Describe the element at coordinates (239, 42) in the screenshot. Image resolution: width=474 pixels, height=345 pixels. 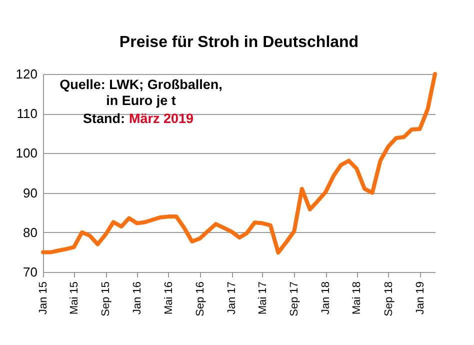
I see `chart-title: Preise für Stroh in Deutschland` at that location.